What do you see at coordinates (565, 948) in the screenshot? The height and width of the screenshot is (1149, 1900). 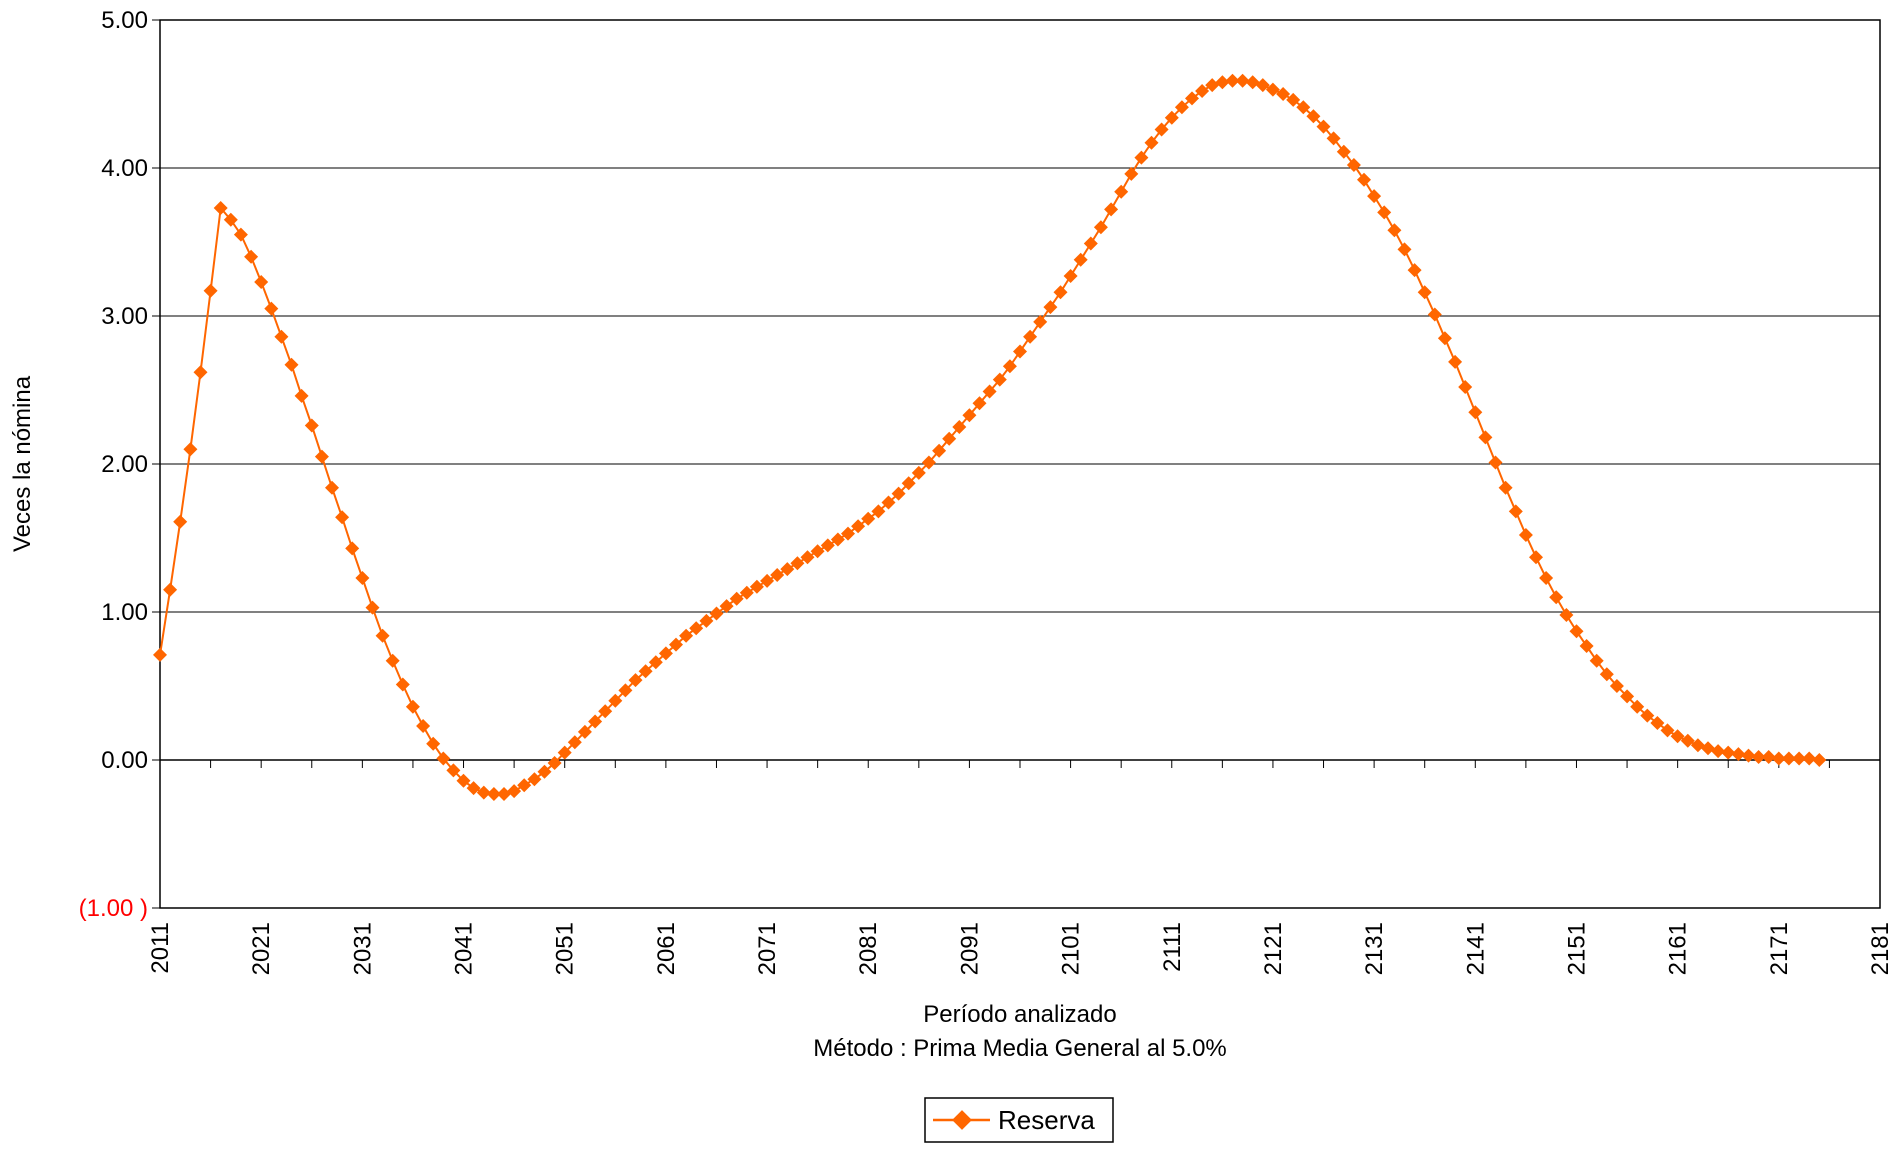 I see `x-tick-label: 2051` at bounding box center [565, 948].